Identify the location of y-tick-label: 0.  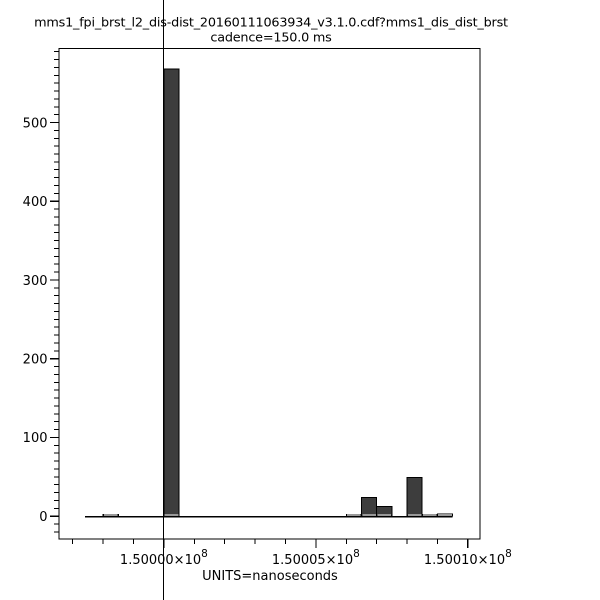
(43, 517).